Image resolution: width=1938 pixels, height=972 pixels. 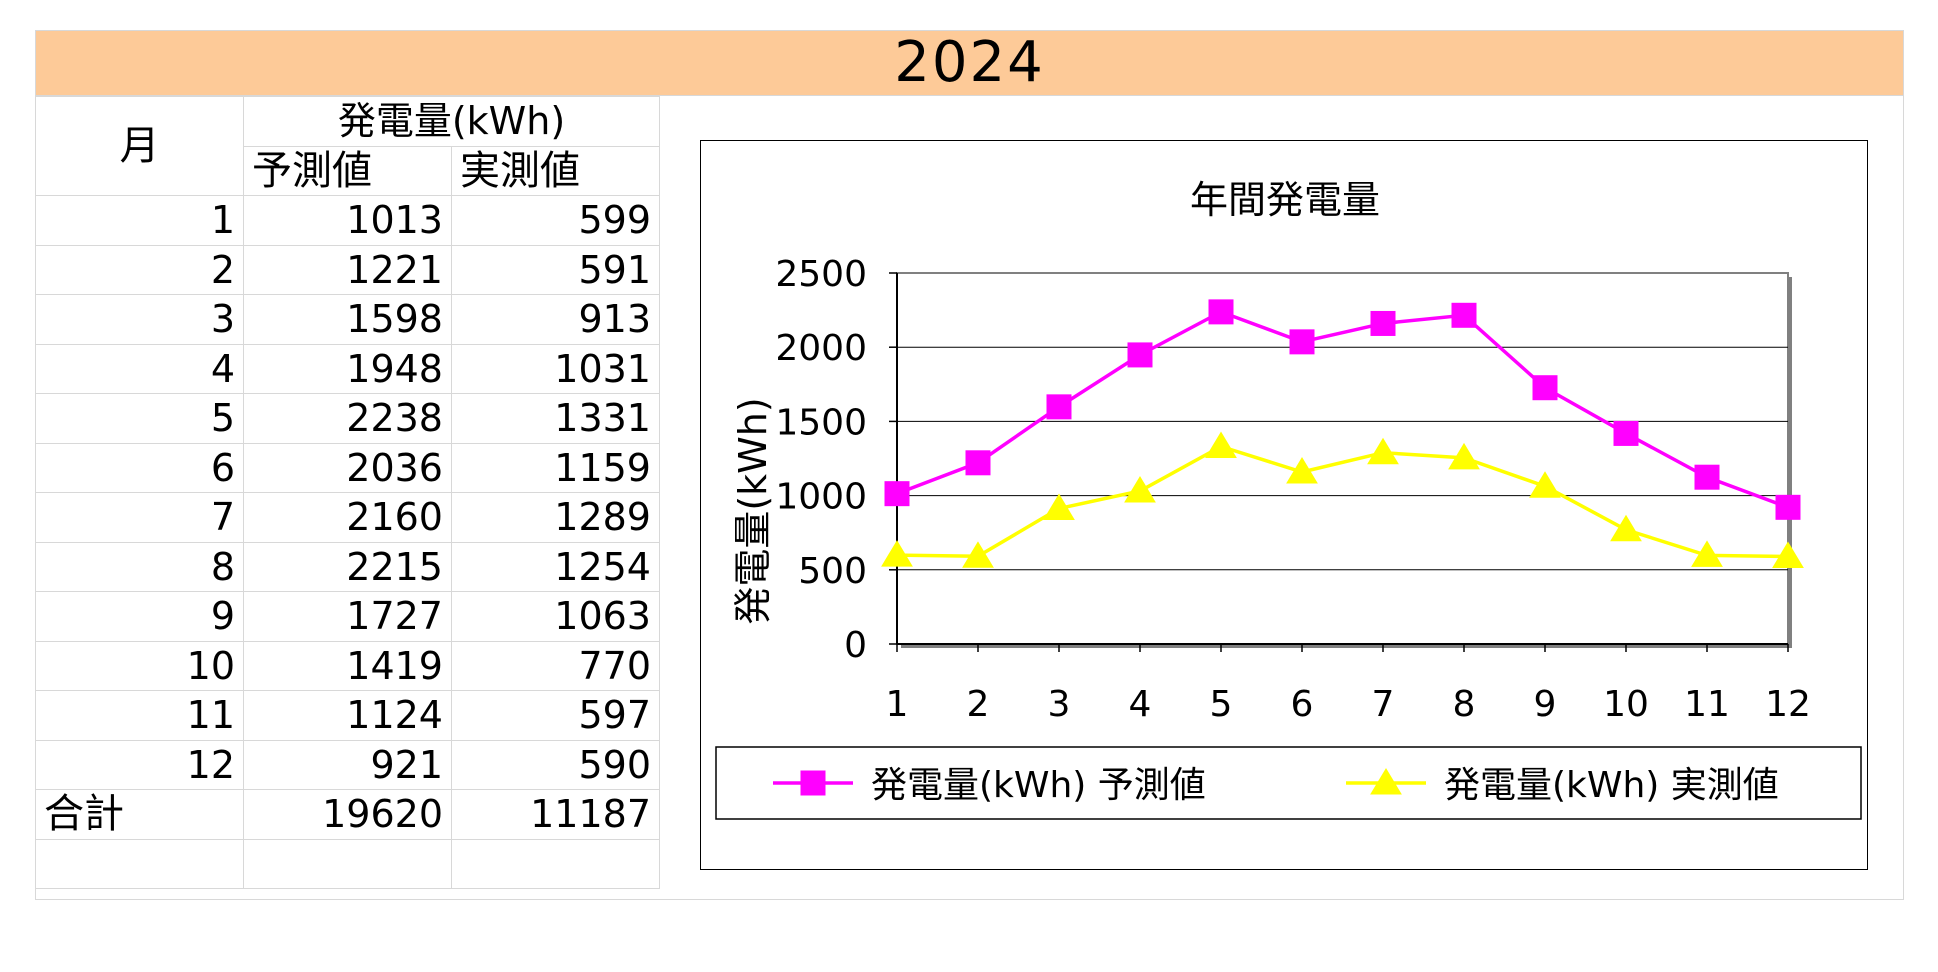 What do you see at coordinates (139, 517) in the screenshot?
I see `month-cell: 7` at bounding box center [139, 517].